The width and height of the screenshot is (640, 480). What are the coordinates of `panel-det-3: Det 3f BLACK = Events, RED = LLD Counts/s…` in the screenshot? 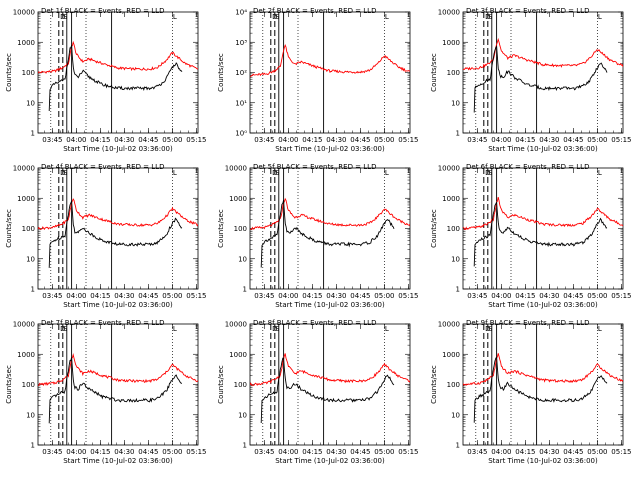 It's located at (530, 80).